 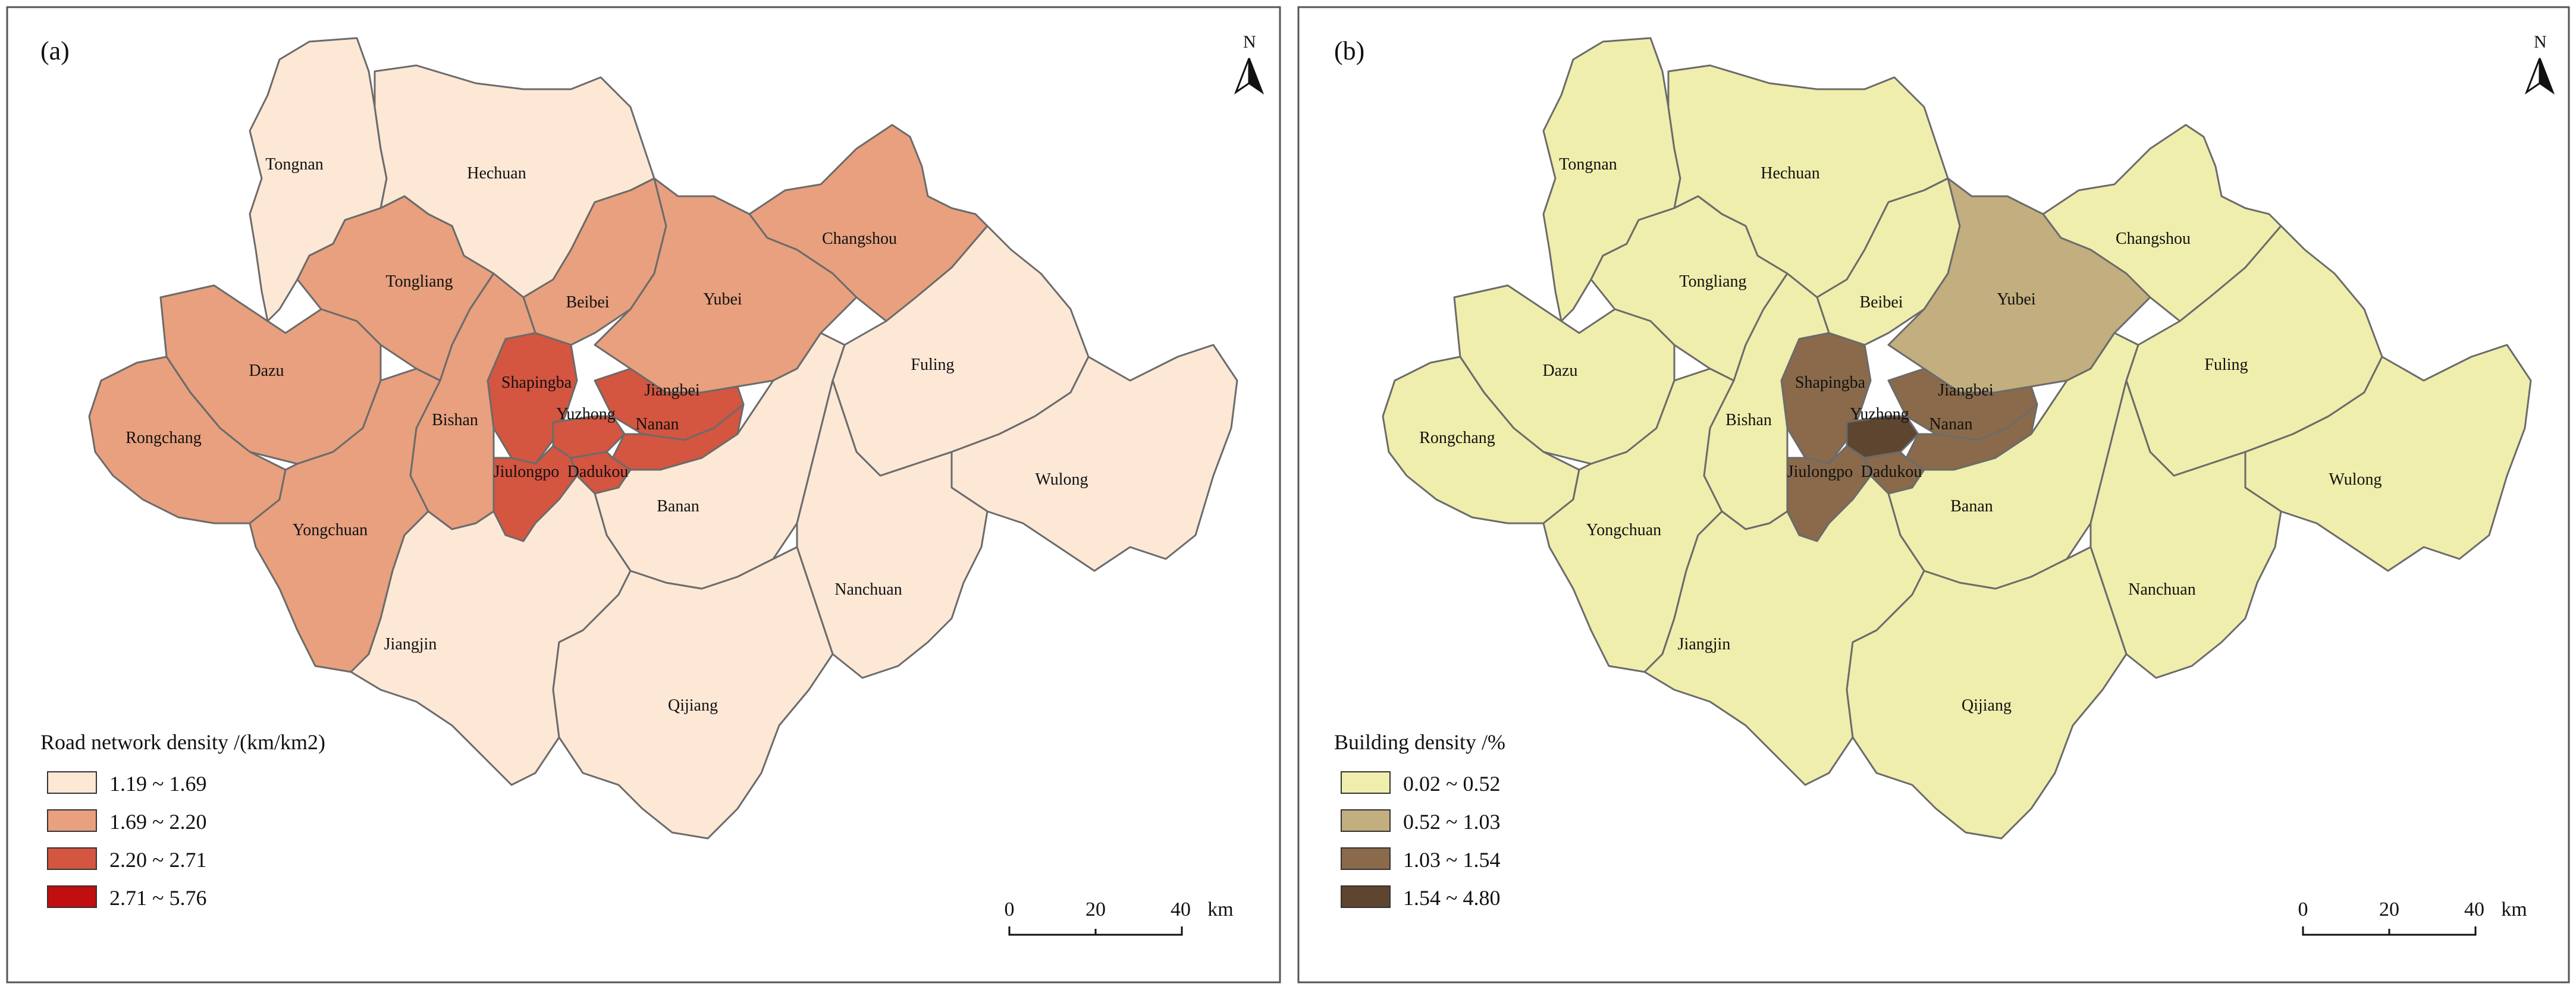 I want to click on legend-item: 2.20 ~ 2.71, so click(x=126, y=860).